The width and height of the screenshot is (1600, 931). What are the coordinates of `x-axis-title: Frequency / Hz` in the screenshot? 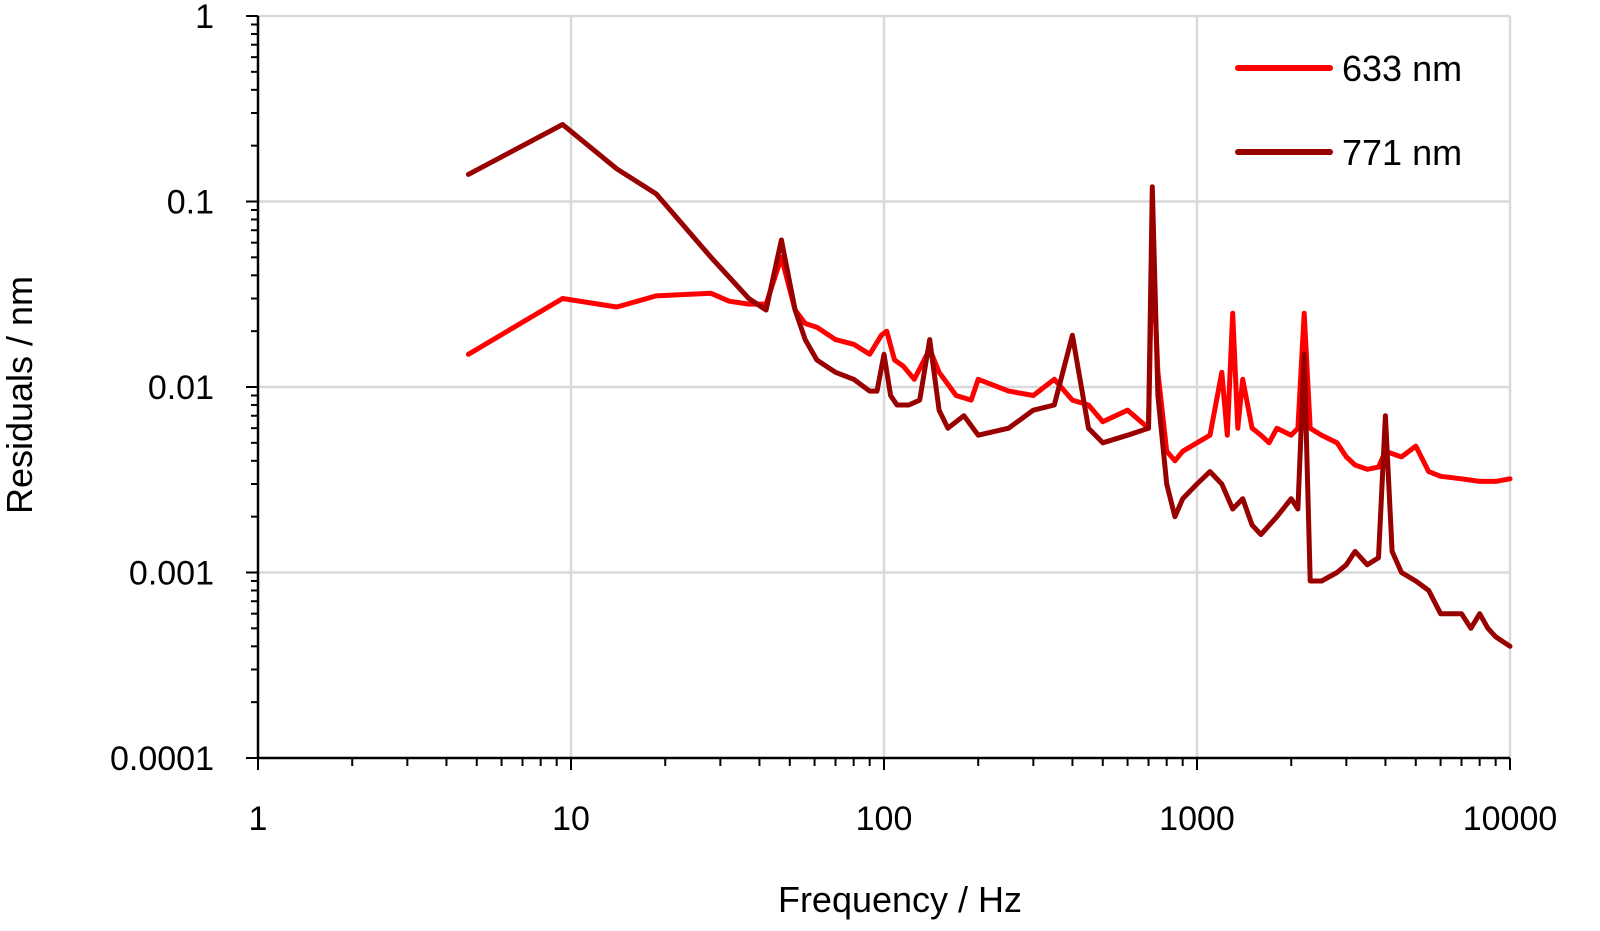 It's located at (900, 899).